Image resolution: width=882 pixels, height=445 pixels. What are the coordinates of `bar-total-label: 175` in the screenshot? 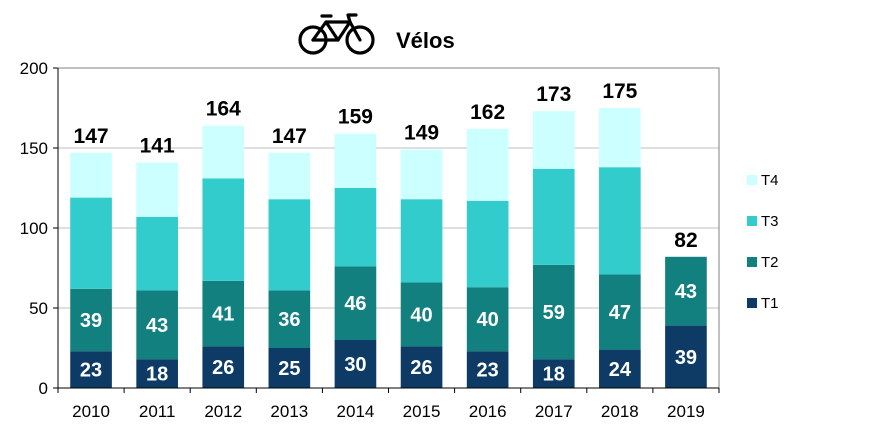 It's located at (619, 91).